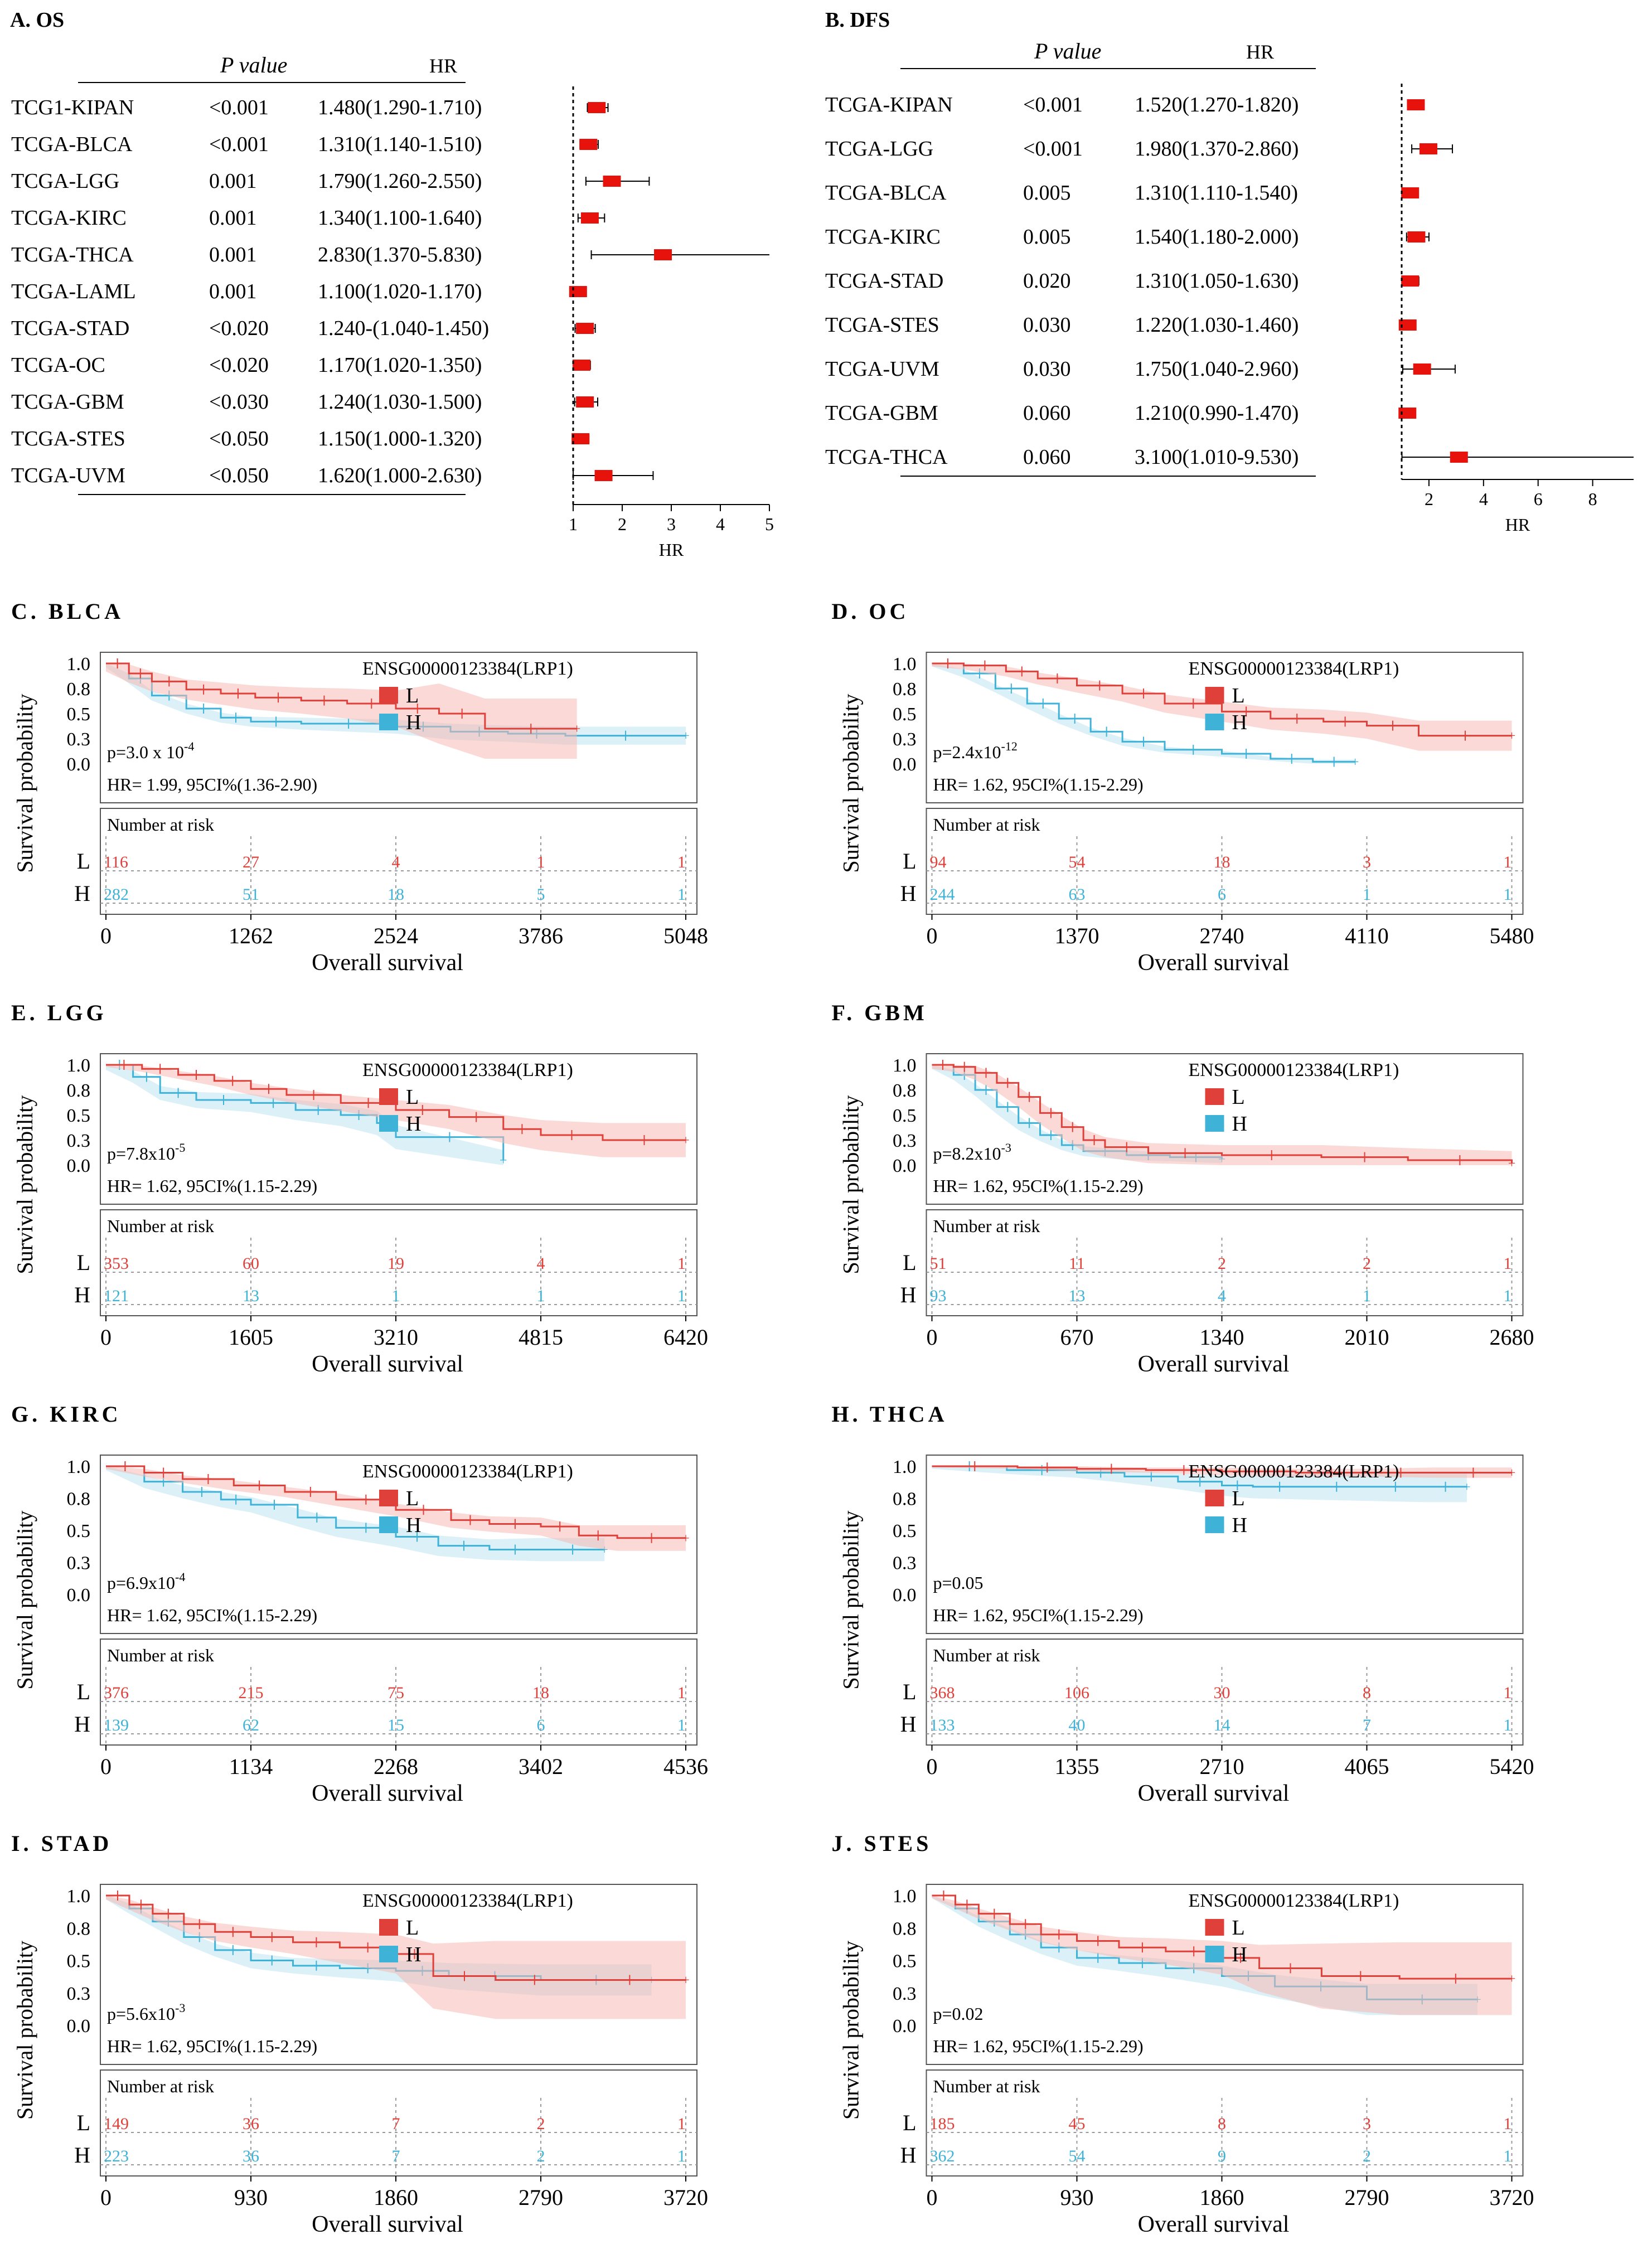 This screenshot has width=1652, height=2254. Describe the element at coordinates (146, 1152) in the screenshot. I see `p-value-text: p=7.8x10-5` at that location.